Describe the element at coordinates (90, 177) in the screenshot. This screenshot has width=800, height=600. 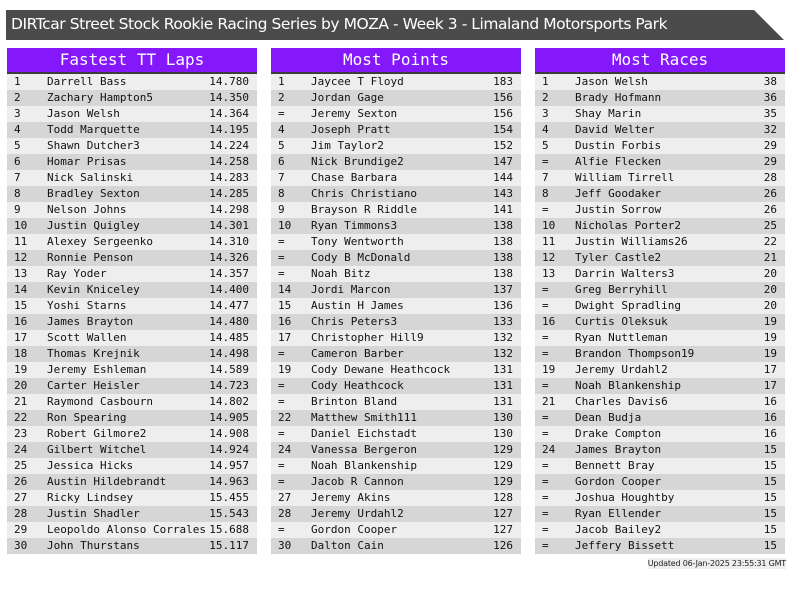
I see `driver-name-cell: Nick Salinski` at that location.